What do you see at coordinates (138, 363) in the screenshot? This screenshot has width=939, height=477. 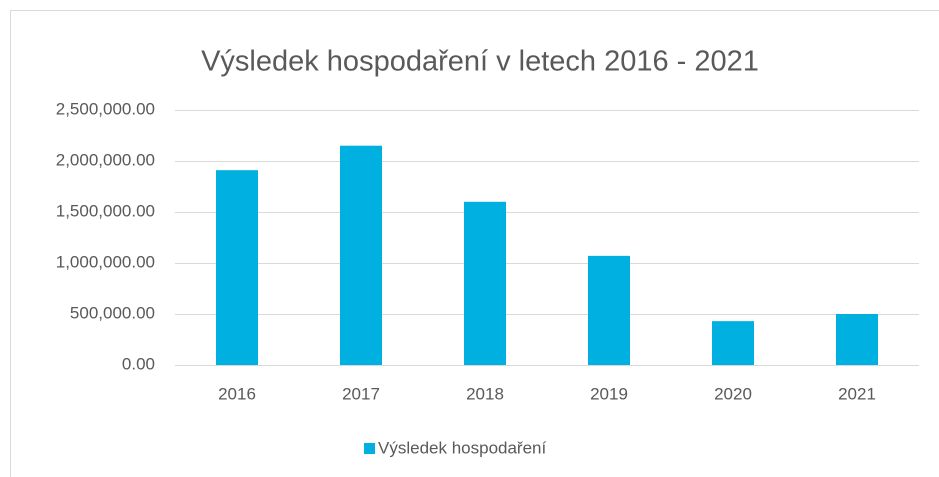 I see `y-tick-label: 0.00` at bounding box center [138, 363].